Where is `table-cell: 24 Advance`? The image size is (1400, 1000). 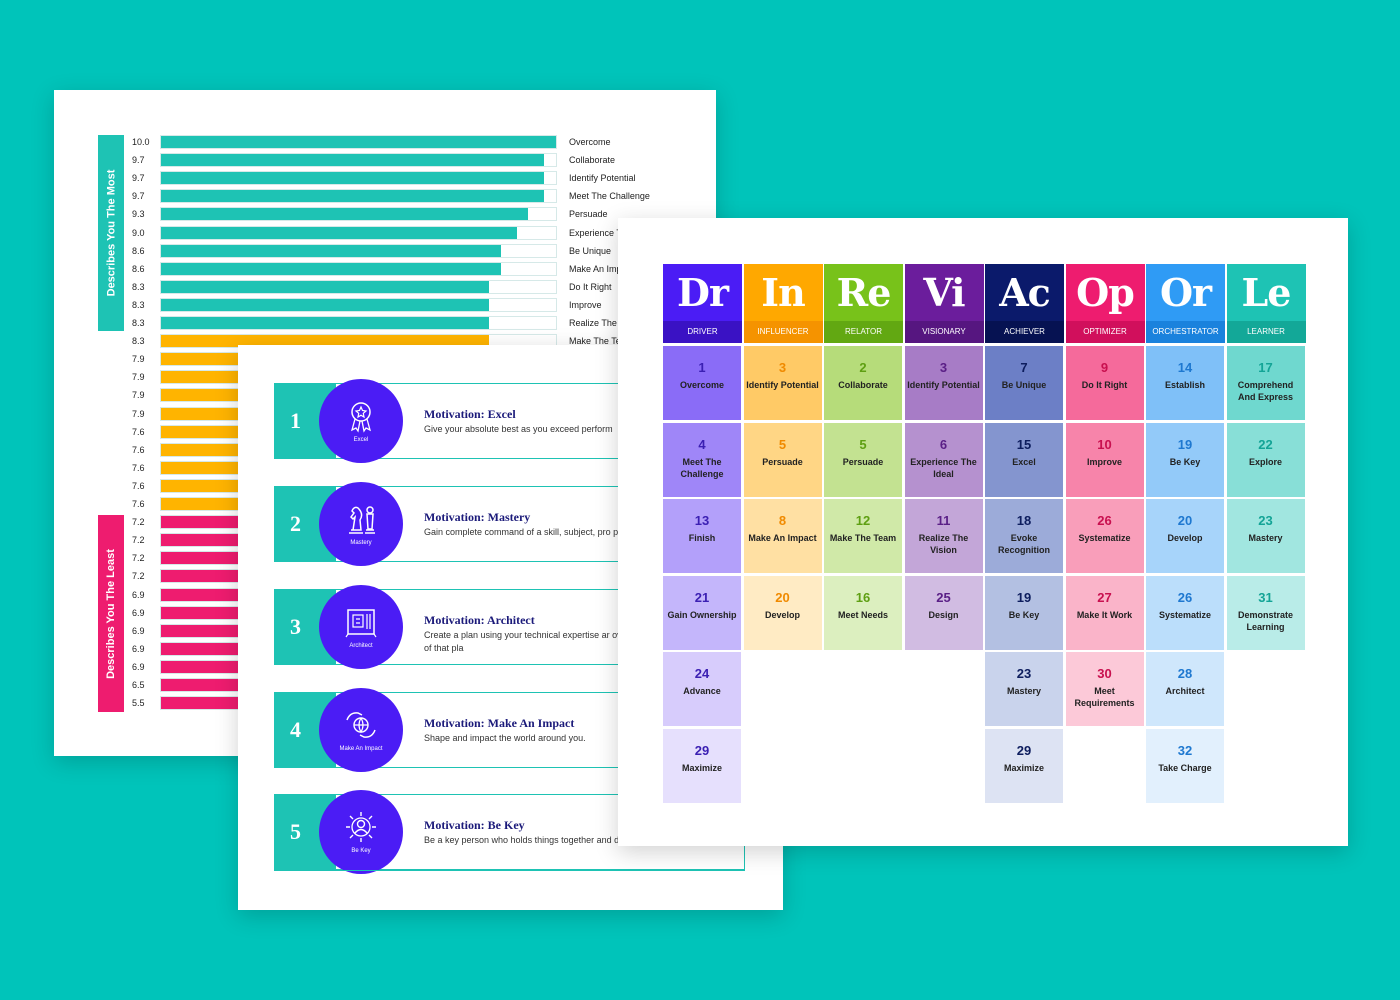
table-cell: 24 Advance is located at coordinates (702, 689).